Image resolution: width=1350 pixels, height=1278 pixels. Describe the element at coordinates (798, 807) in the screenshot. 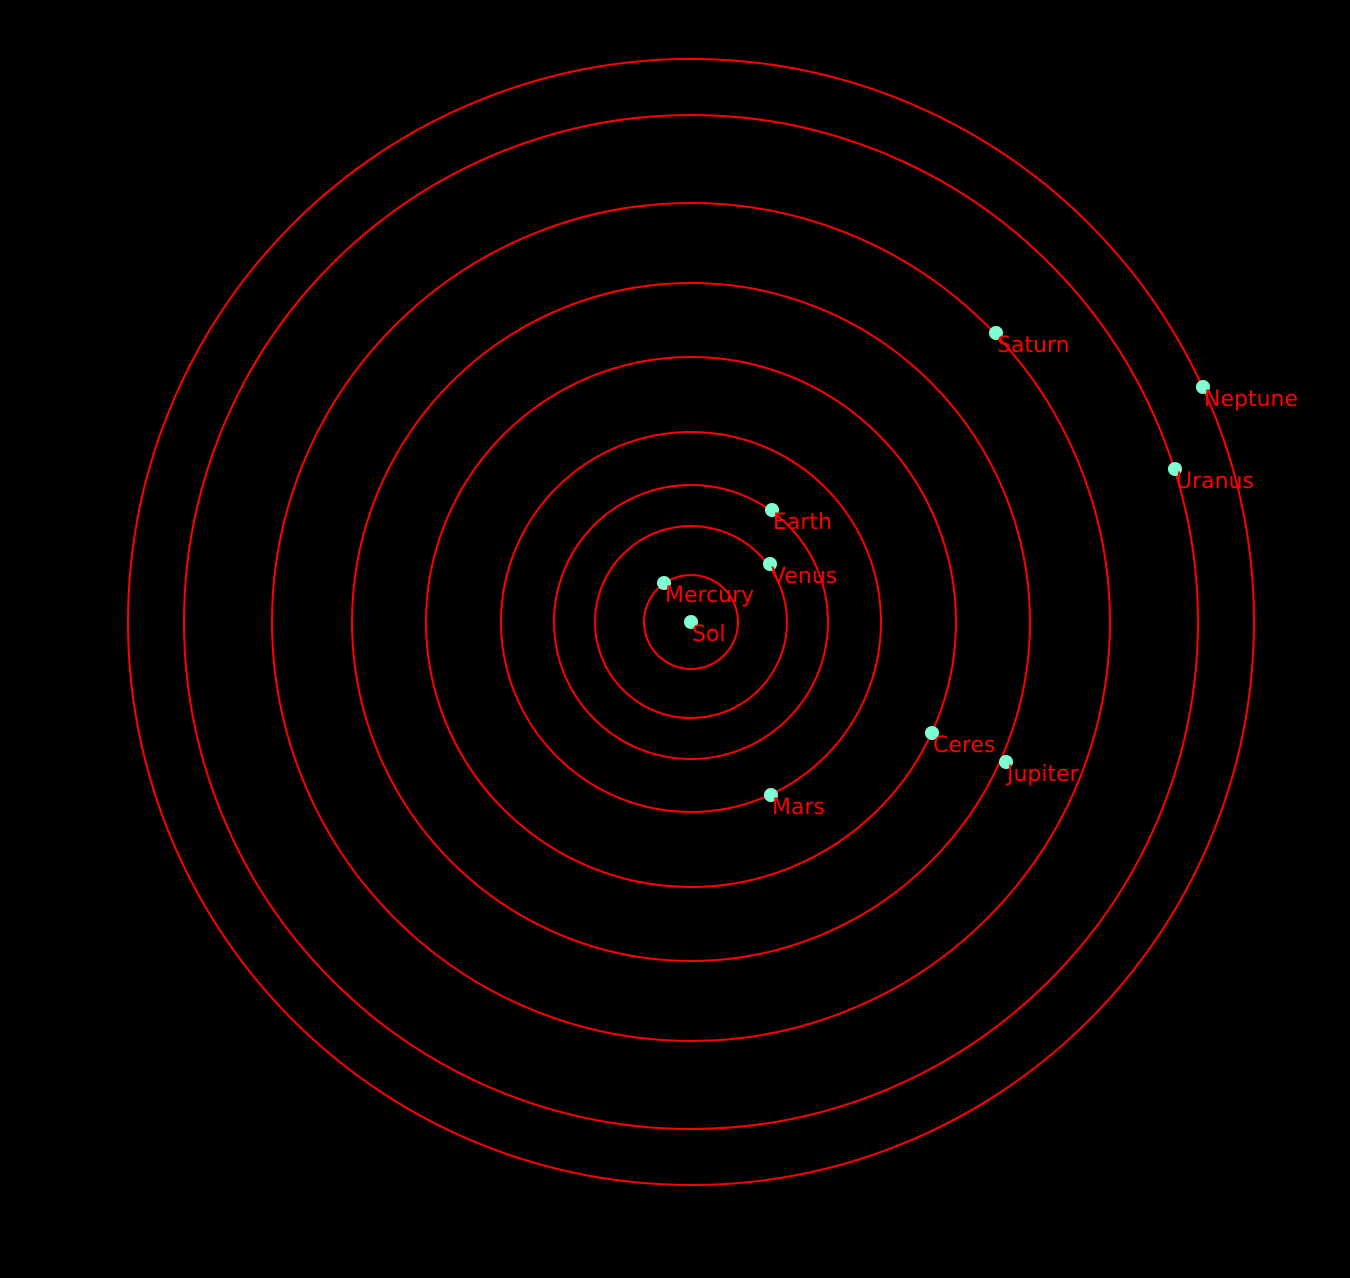

I see `mars-label: Mars` at that location.